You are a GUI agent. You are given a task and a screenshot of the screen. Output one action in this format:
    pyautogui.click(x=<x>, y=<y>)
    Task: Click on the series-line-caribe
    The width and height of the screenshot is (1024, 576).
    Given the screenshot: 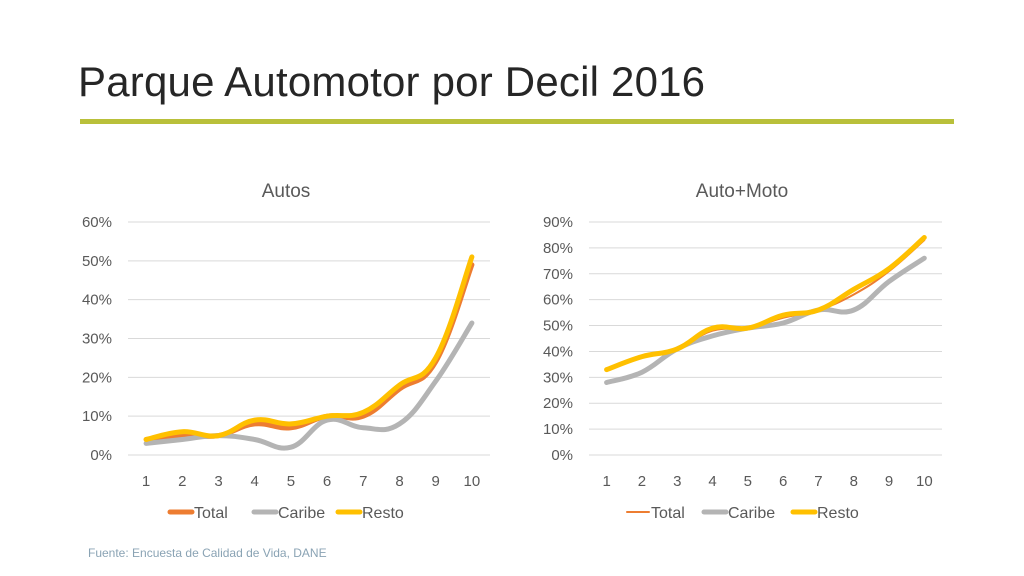 What is the action you would take?
    pyautogui.click(x=765, y=320)
    